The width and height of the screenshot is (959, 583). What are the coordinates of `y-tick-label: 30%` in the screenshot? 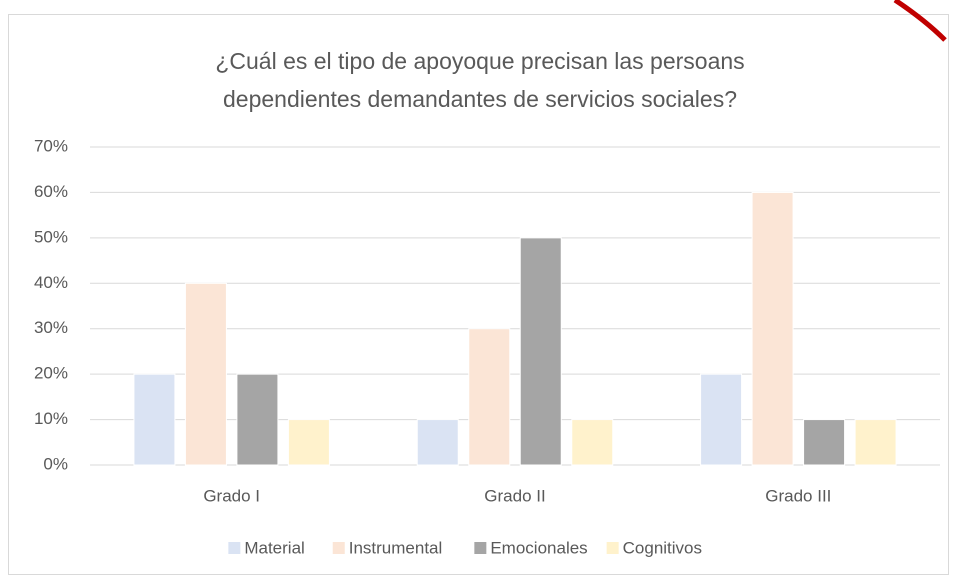 It's located at (51, 327).